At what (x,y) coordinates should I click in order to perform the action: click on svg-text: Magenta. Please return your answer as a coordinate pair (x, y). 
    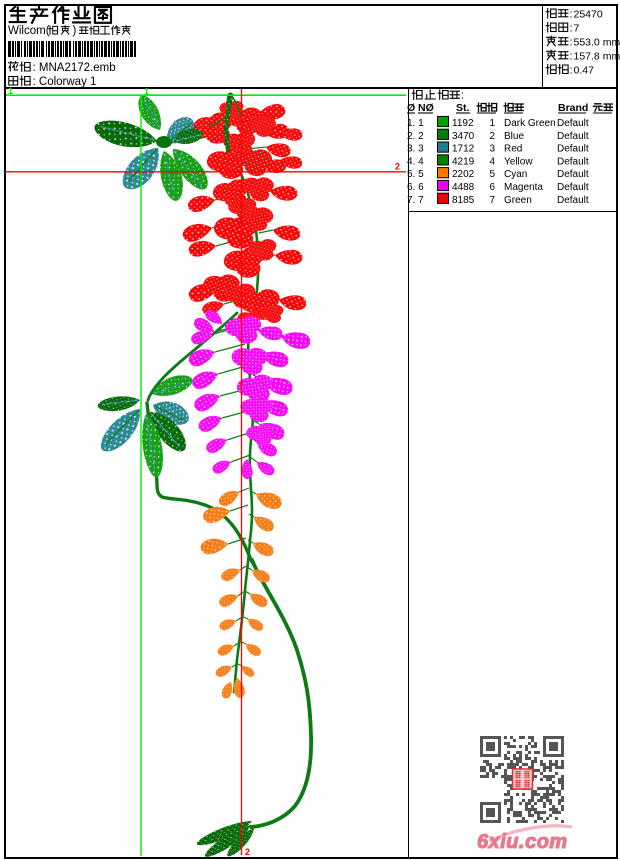
    Looking at the image, I should click on (523, 187).